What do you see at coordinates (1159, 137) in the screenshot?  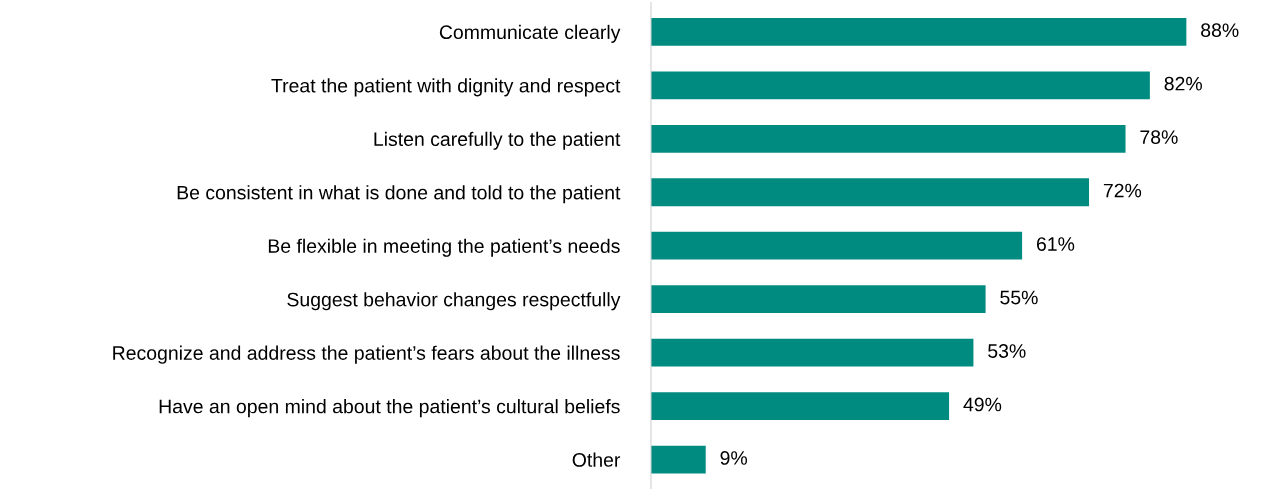 I see `data-label: 78%` at bounding box center [1159, 137].